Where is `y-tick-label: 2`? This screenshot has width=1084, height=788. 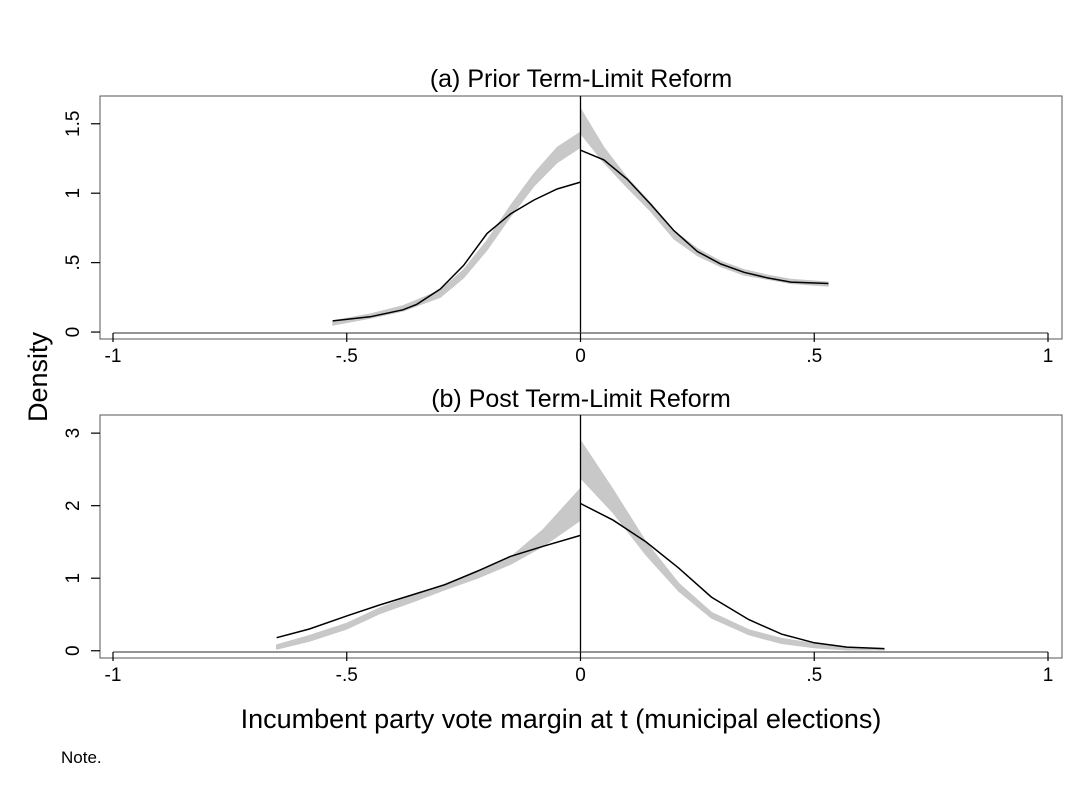 y-tick-label: 2 is located at coordinates (73, 505).